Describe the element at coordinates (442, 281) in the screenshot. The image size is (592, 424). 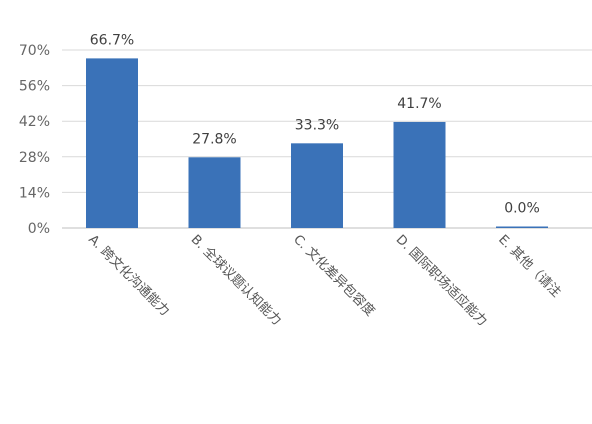
I see `category-label: D. 国际职场适应能力` at that location.